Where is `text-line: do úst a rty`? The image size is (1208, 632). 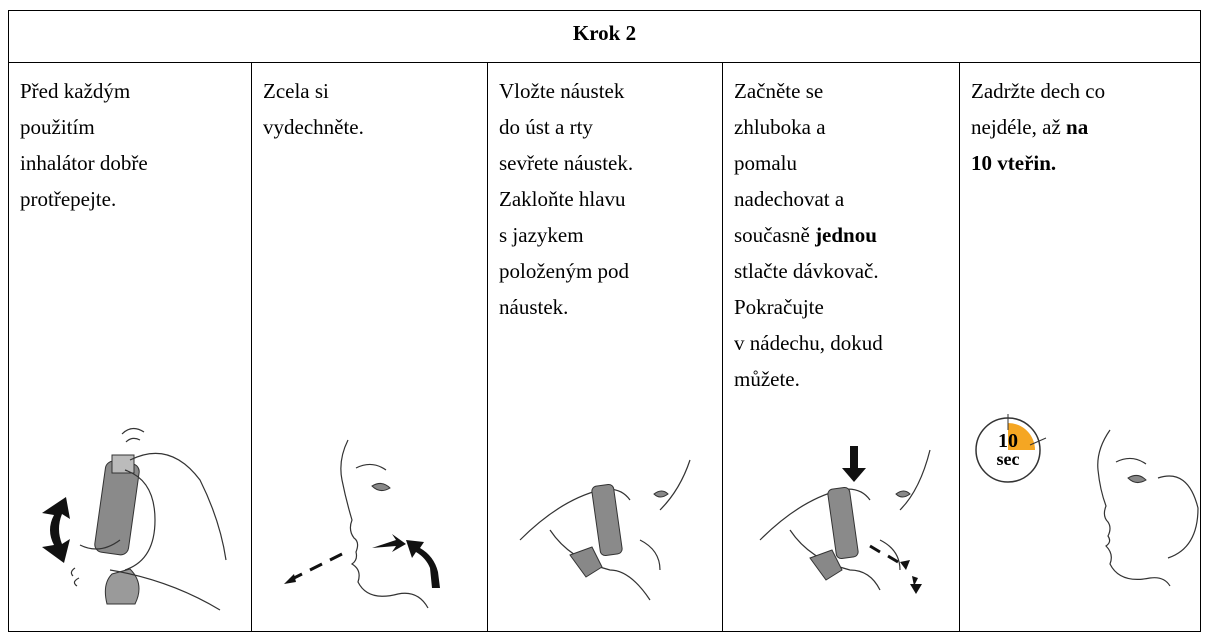
text-line: do úst a rty is located at coordinates (610, 127).